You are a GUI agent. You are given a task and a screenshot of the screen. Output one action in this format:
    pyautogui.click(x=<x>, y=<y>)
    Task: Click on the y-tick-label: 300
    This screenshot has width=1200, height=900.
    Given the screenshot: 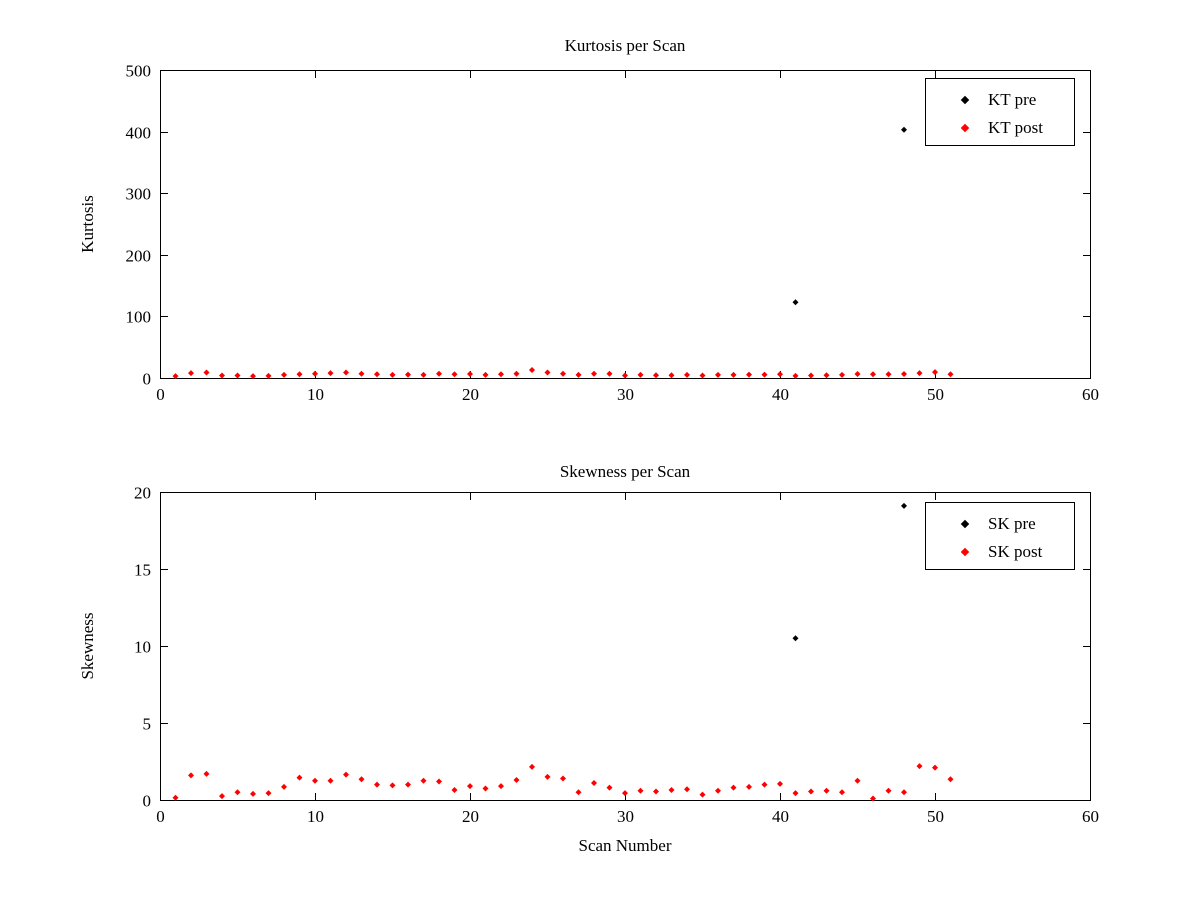 What is the action you would take?
    pyautogui.click(x=139, y=194)
    